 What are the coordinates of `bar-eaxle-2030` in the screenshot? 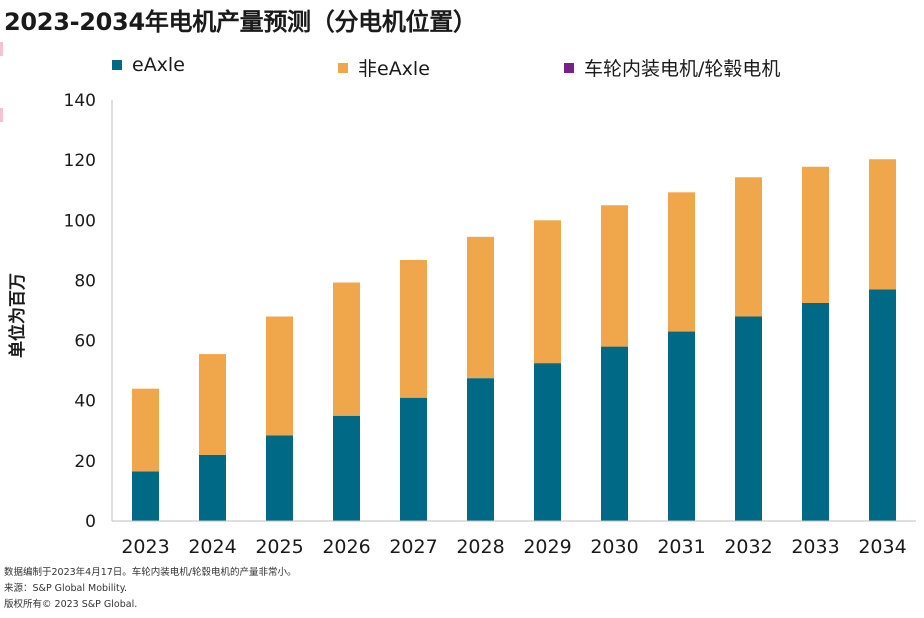 It's located at (614, 433).